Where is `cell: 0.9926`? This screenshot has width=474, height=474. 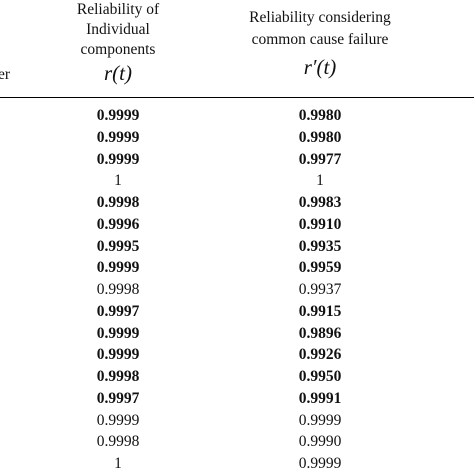 cell: 0.9926 is located at coordinates (320, 355).